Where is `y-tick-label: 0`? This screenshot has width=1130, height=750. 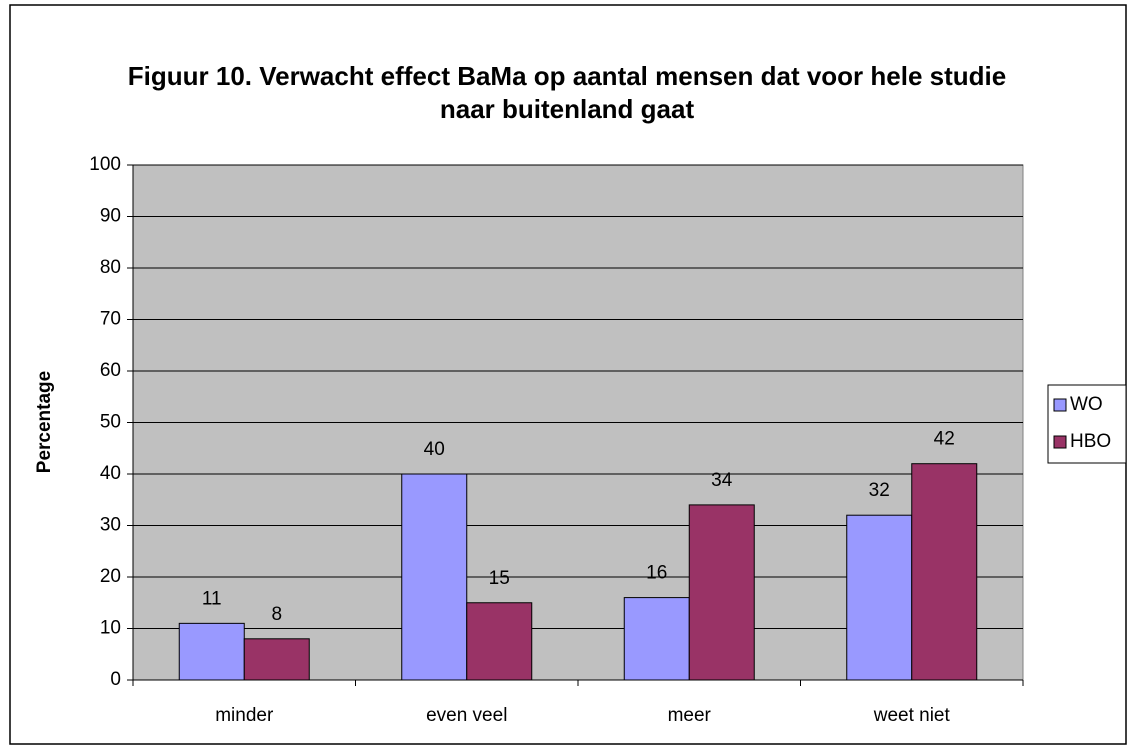
y-tick-label: 0 is located at coordinates (115, 679).